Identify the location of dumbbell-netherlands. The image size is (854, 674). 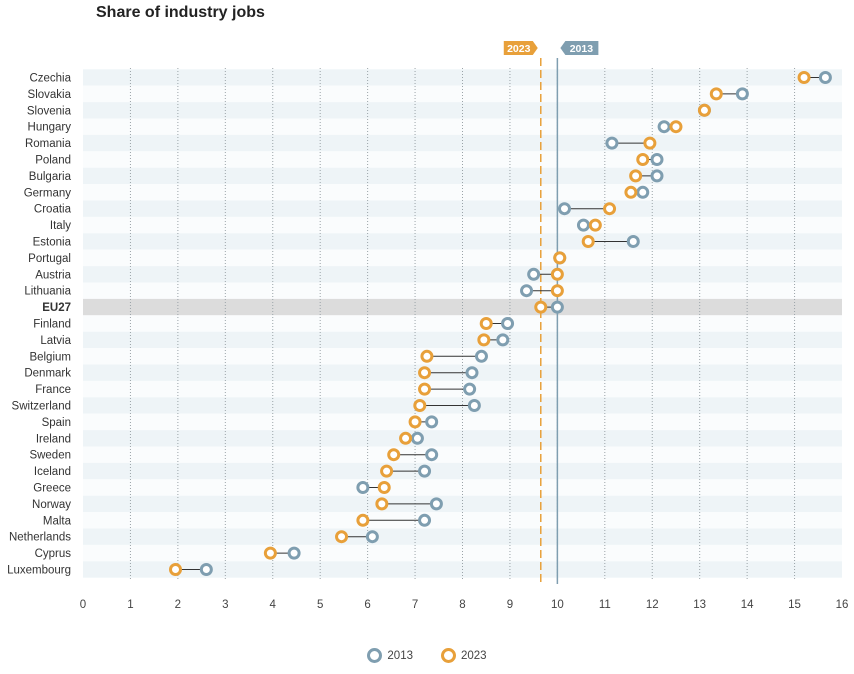
(357, 537).